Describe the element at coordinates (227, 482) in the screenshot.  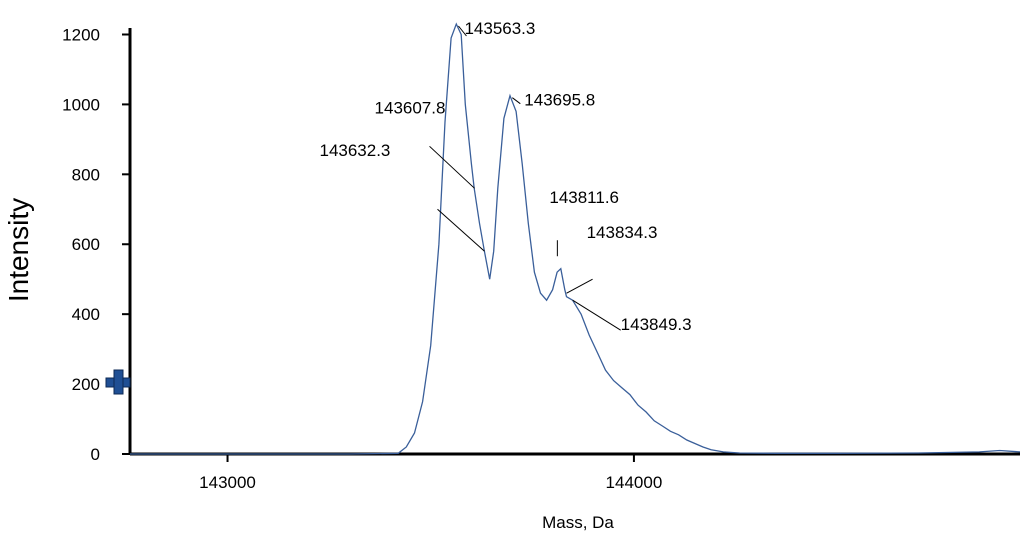
I see `x-tick-label-0: 143000` at that location.